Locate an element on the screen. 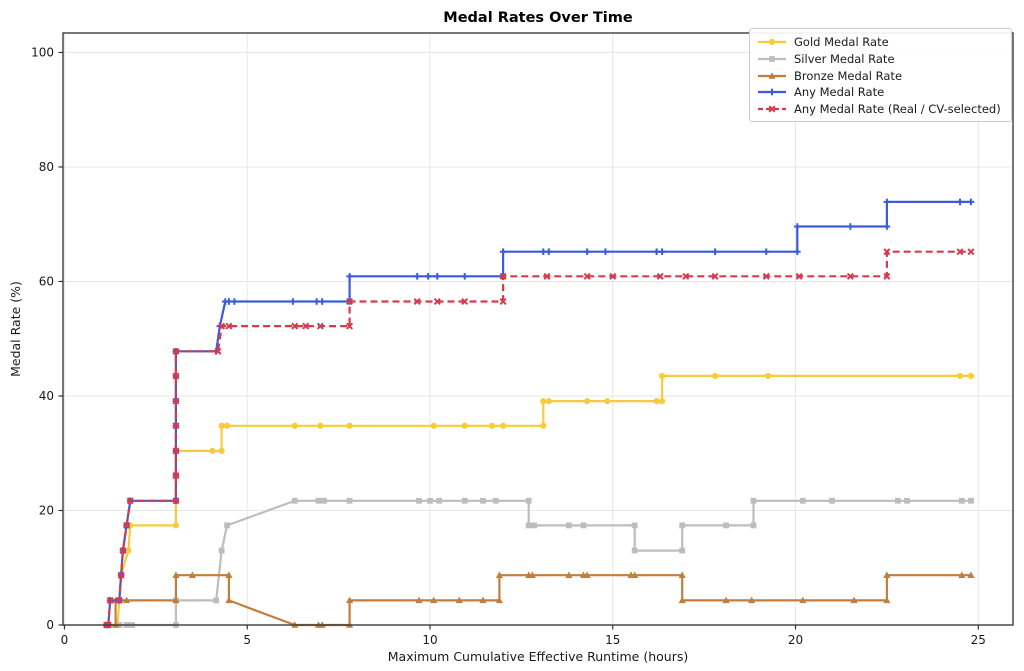 This screenshot has height=671, width=1024. legend-item: Any Medal Rate (Real / CV-selected) is located at coordinates (880, 109).